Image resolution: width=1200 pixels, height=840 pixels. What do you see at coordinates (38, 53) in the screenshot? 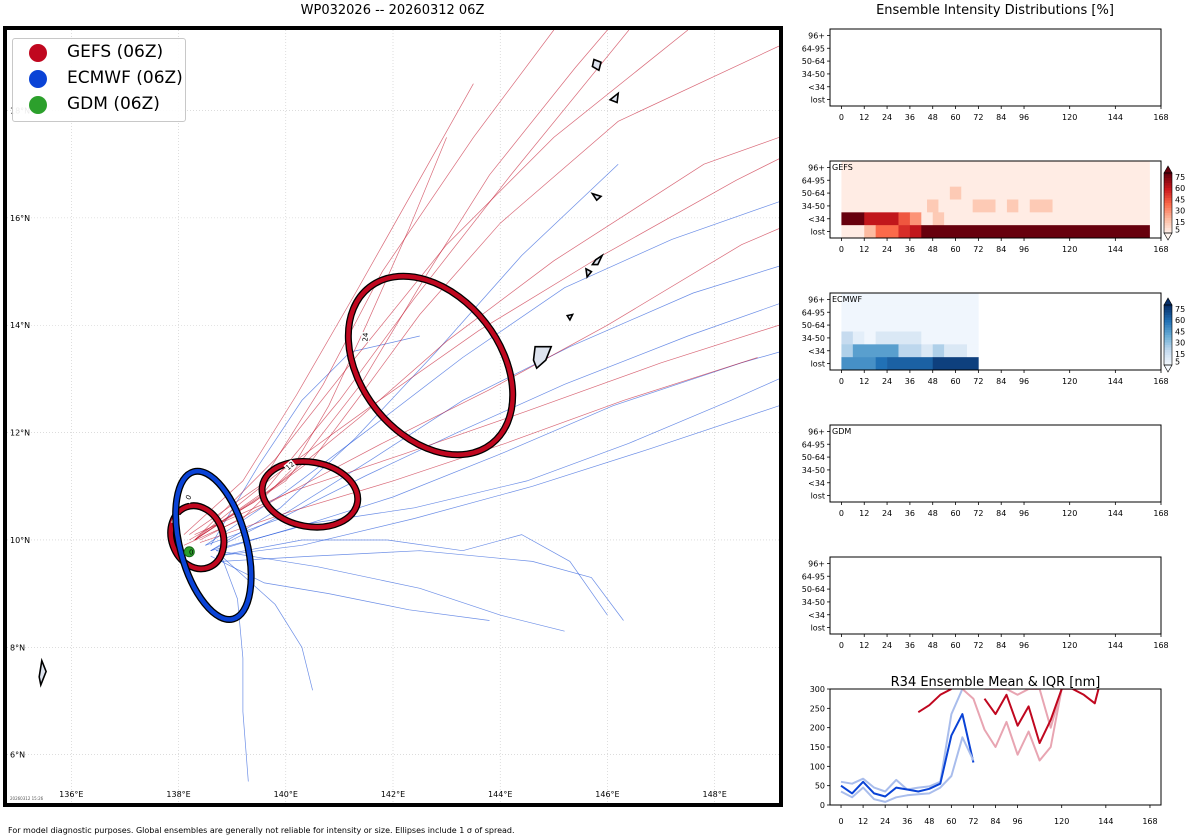
I see `gefs-marker-icon` at bounding box center [38, 53].